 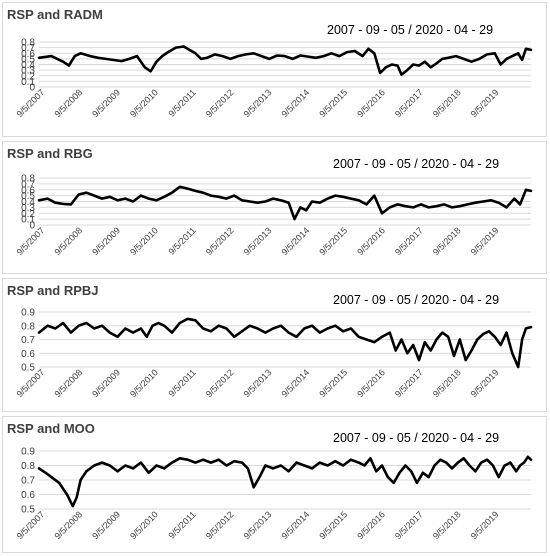 What do you see at coordinates (55, 14) in the screenshot?
I see `chart-title: RSP and RADM` at bounding box center [55, 14].